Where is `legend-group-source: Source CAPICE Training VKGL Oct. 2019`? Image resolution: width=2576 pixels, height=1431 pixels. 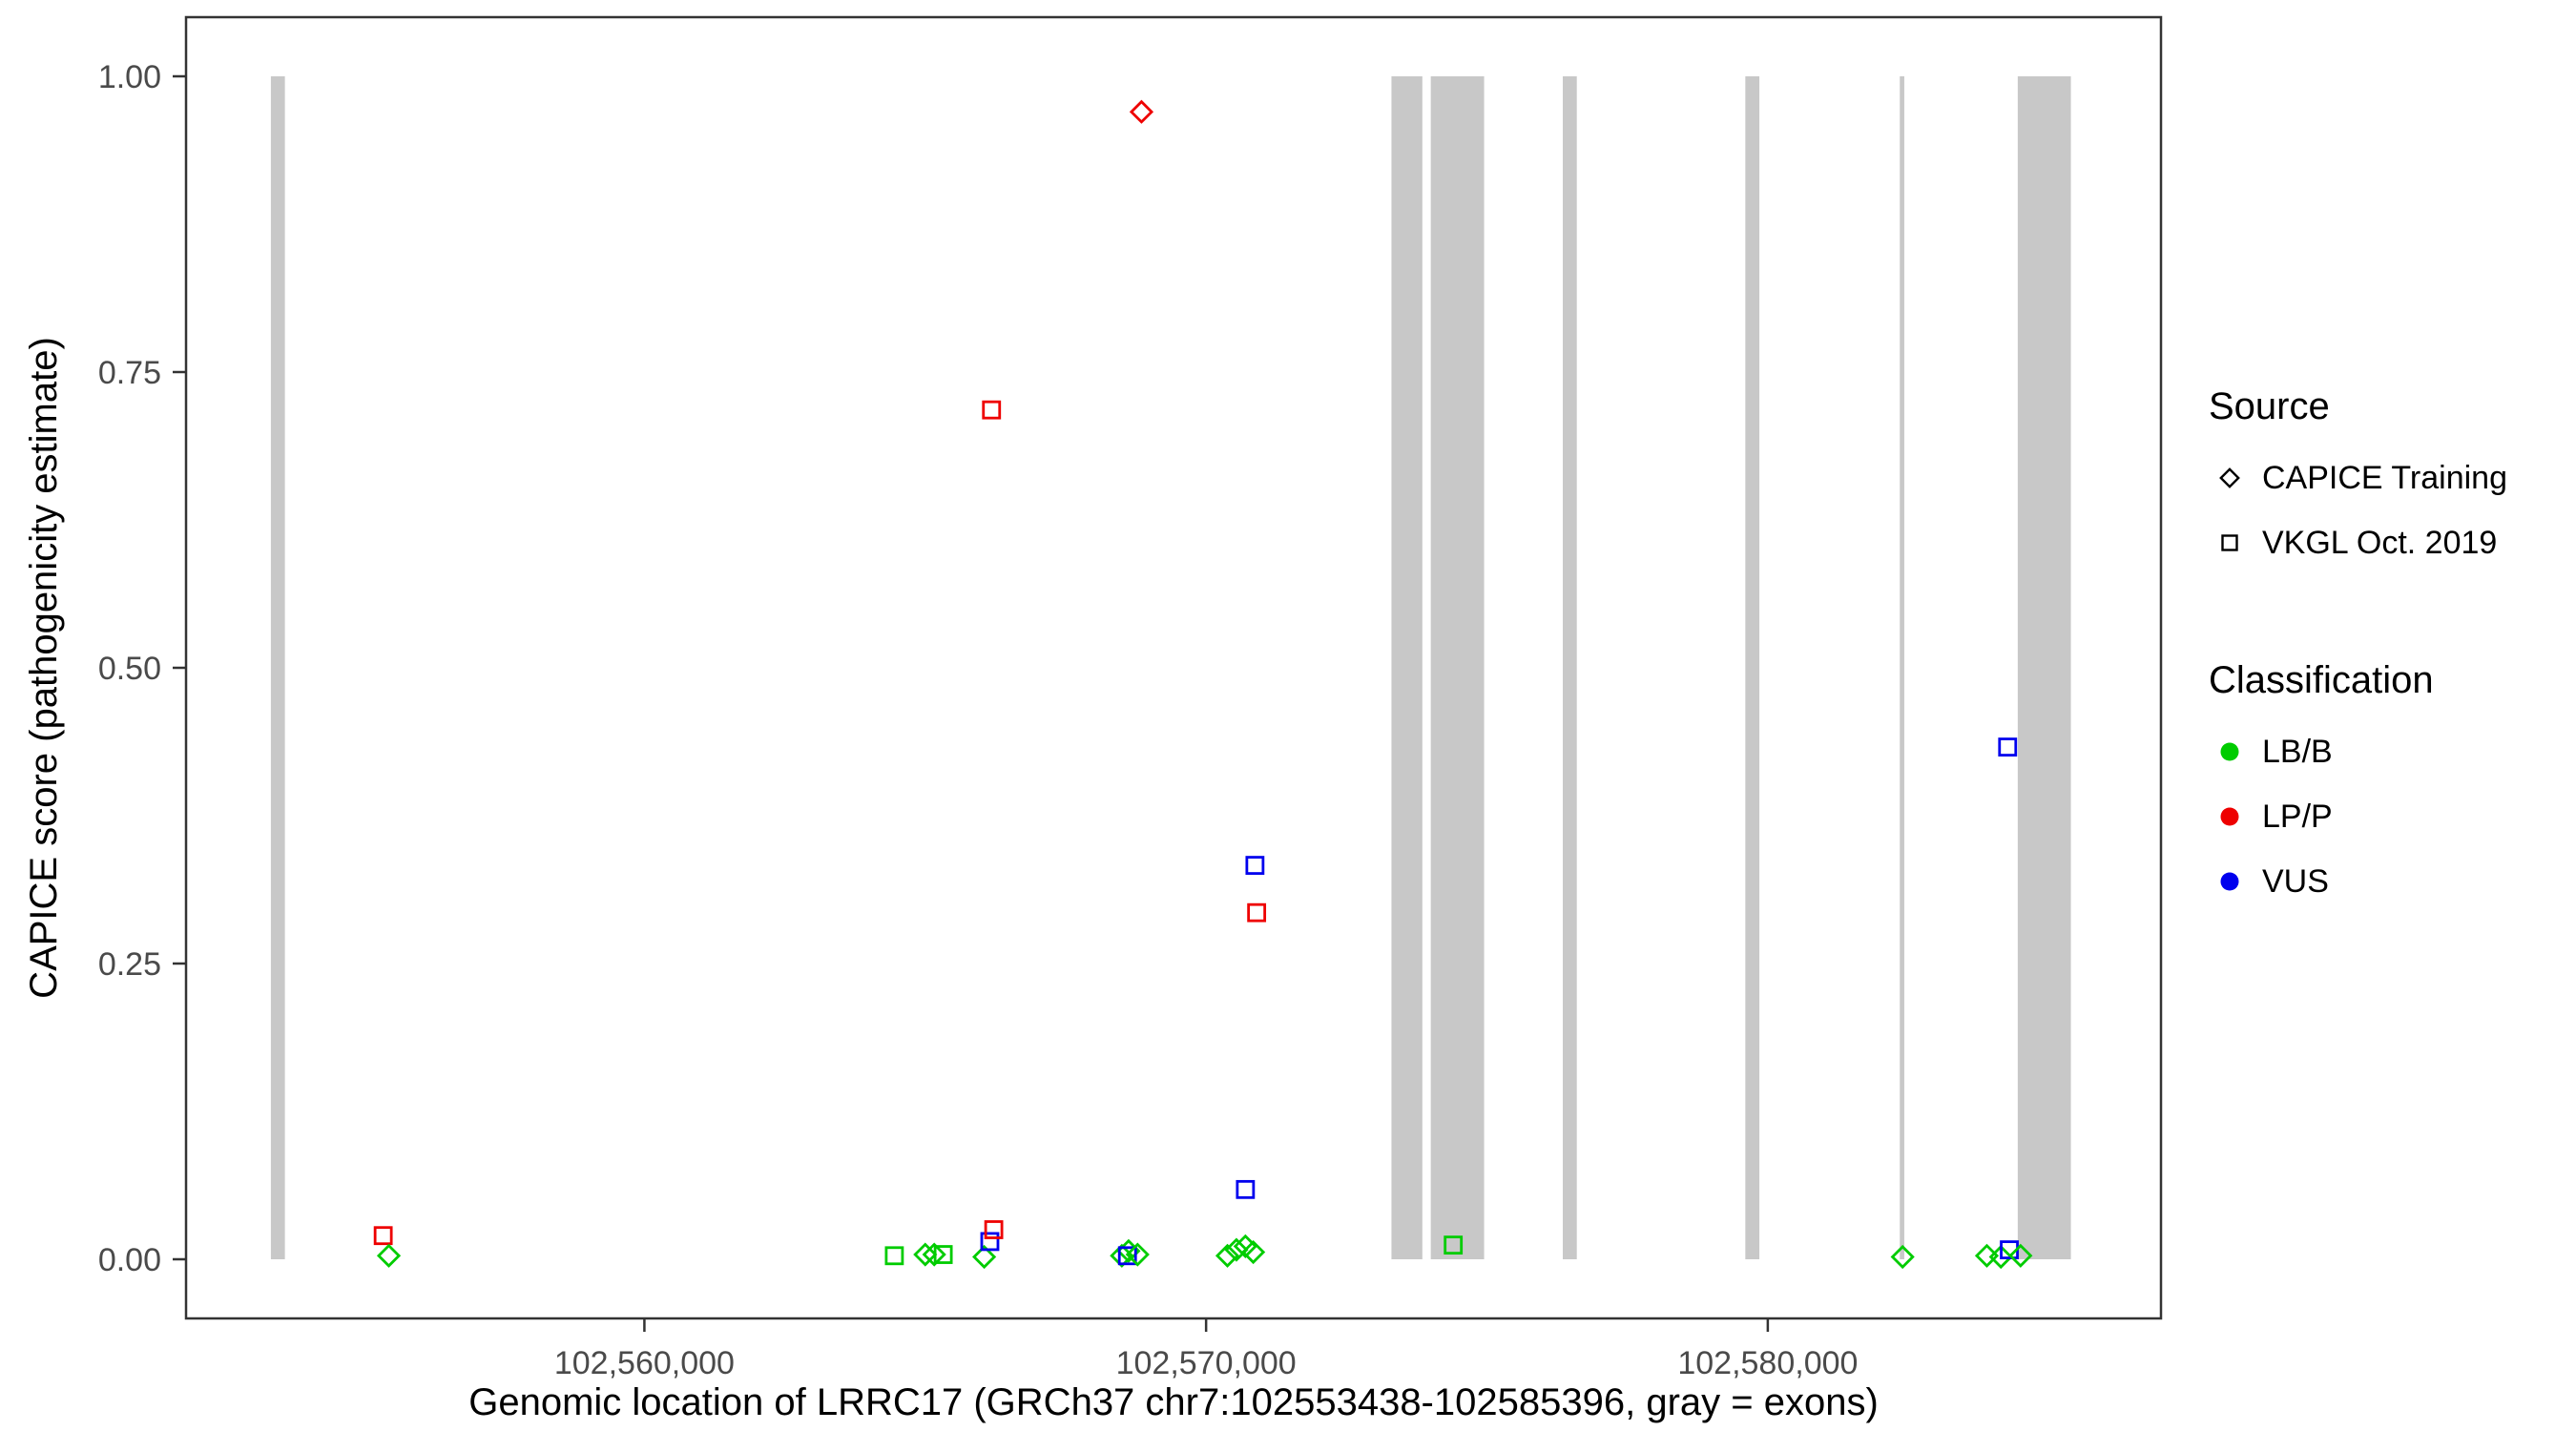 legend-group-source: Source CAPICE Training VKGL Oct. 2019 is located at coordinates (2385, 480).